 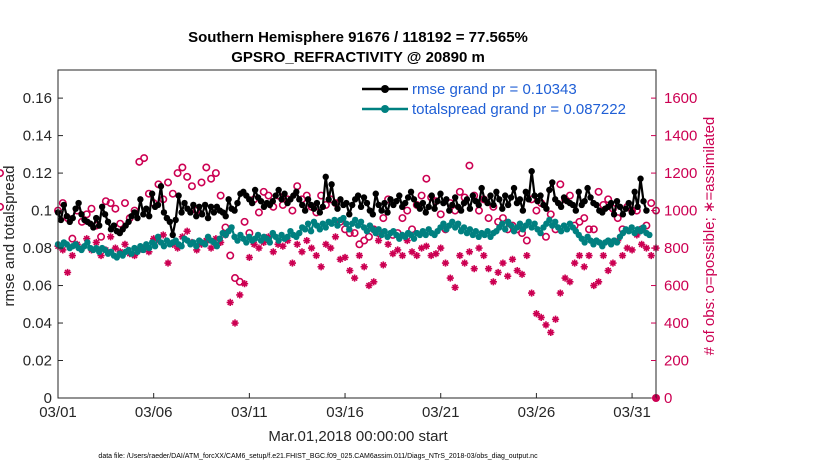 What do you see at coordinates (37, 136) in the screenshot?
I see `y-tick-label: 0.14` at bounding box center [37, 136].